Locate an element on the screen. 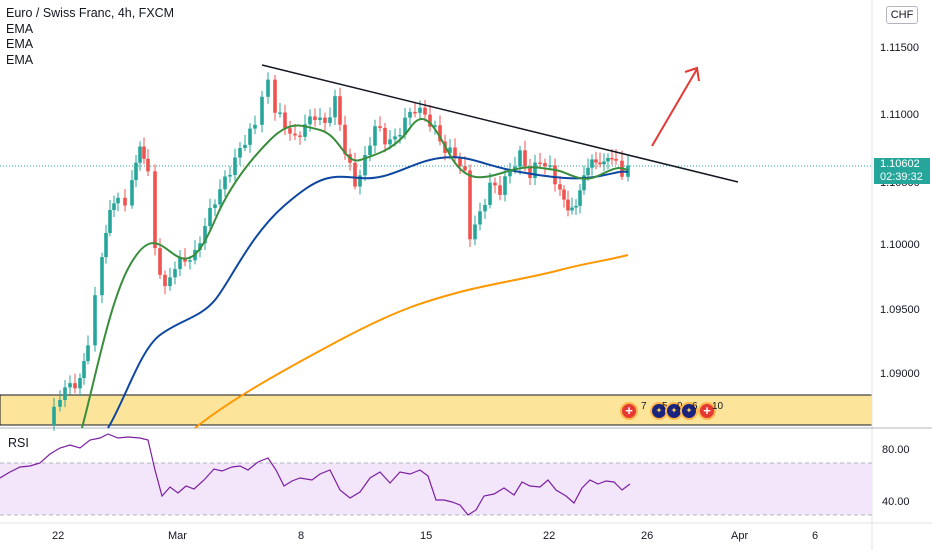  support-zone is located at coordinates (436, 410).